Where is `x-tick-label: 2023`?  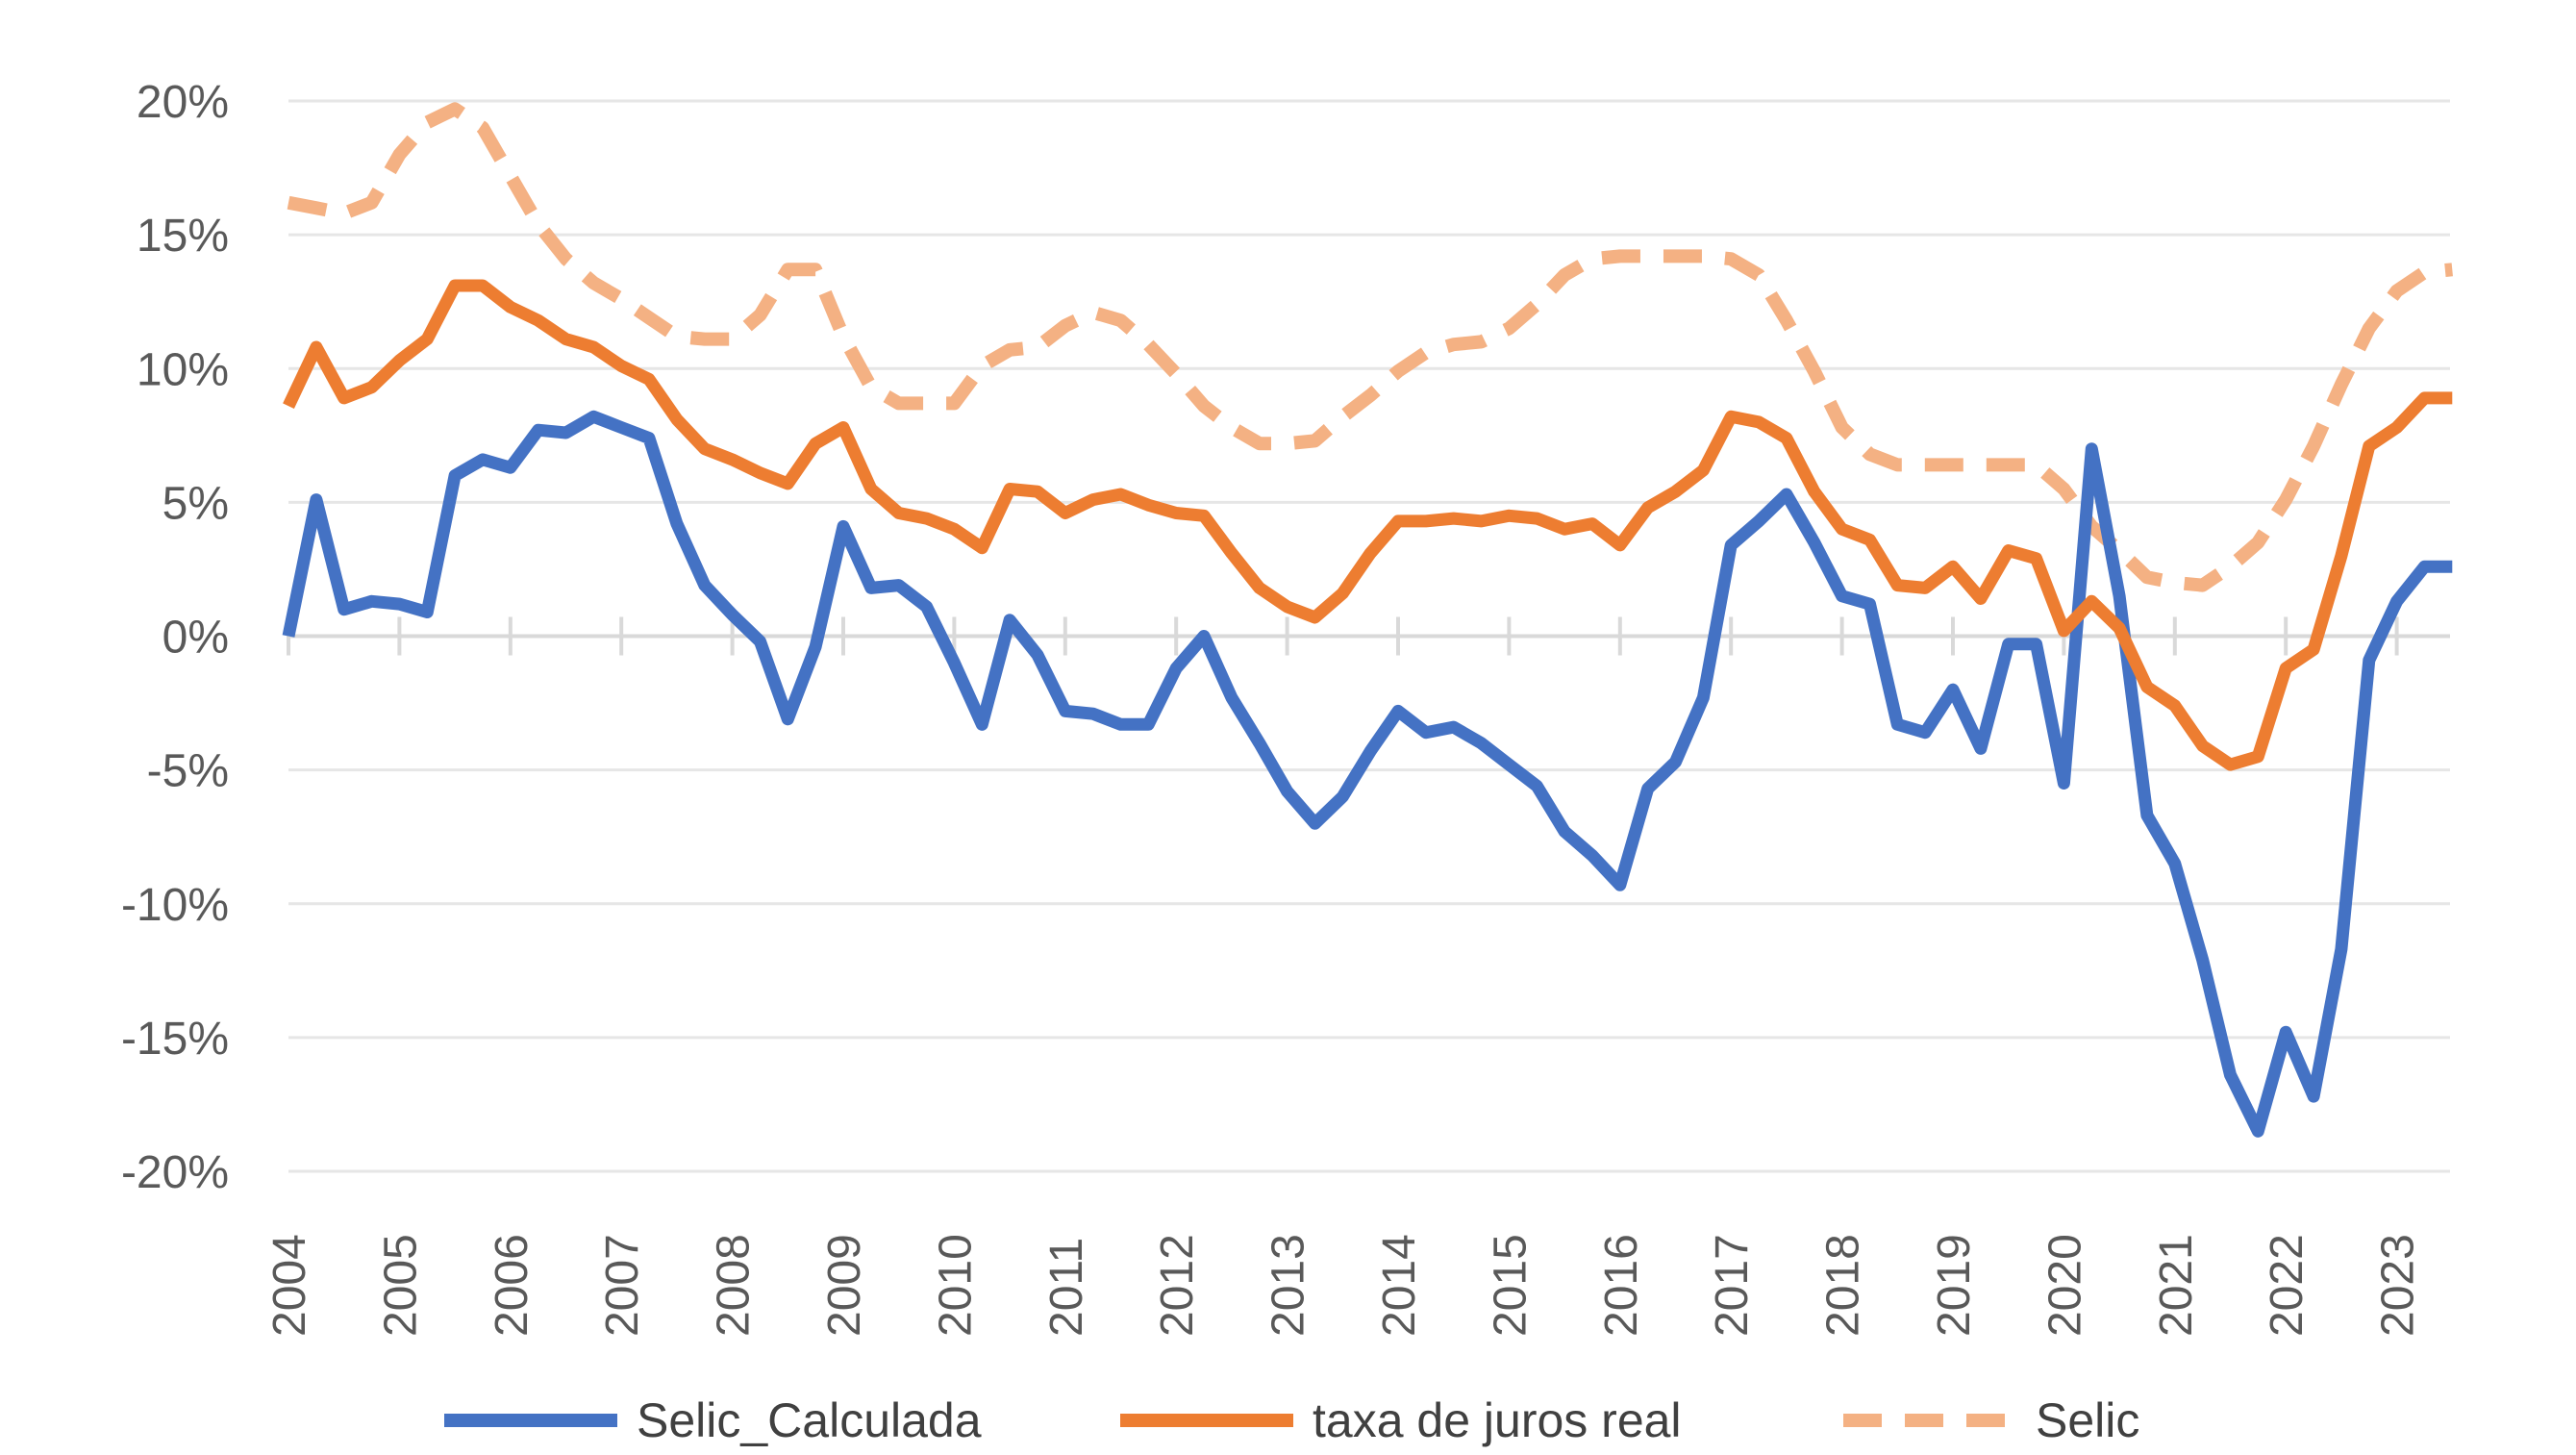
x-tick-label: 2023 is located at coordinates (2398, 1285).